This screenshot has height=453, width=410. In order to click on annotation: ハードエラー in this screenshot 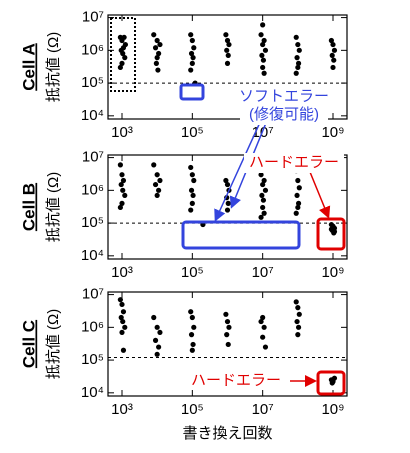, I will do `click(294, 162)`.